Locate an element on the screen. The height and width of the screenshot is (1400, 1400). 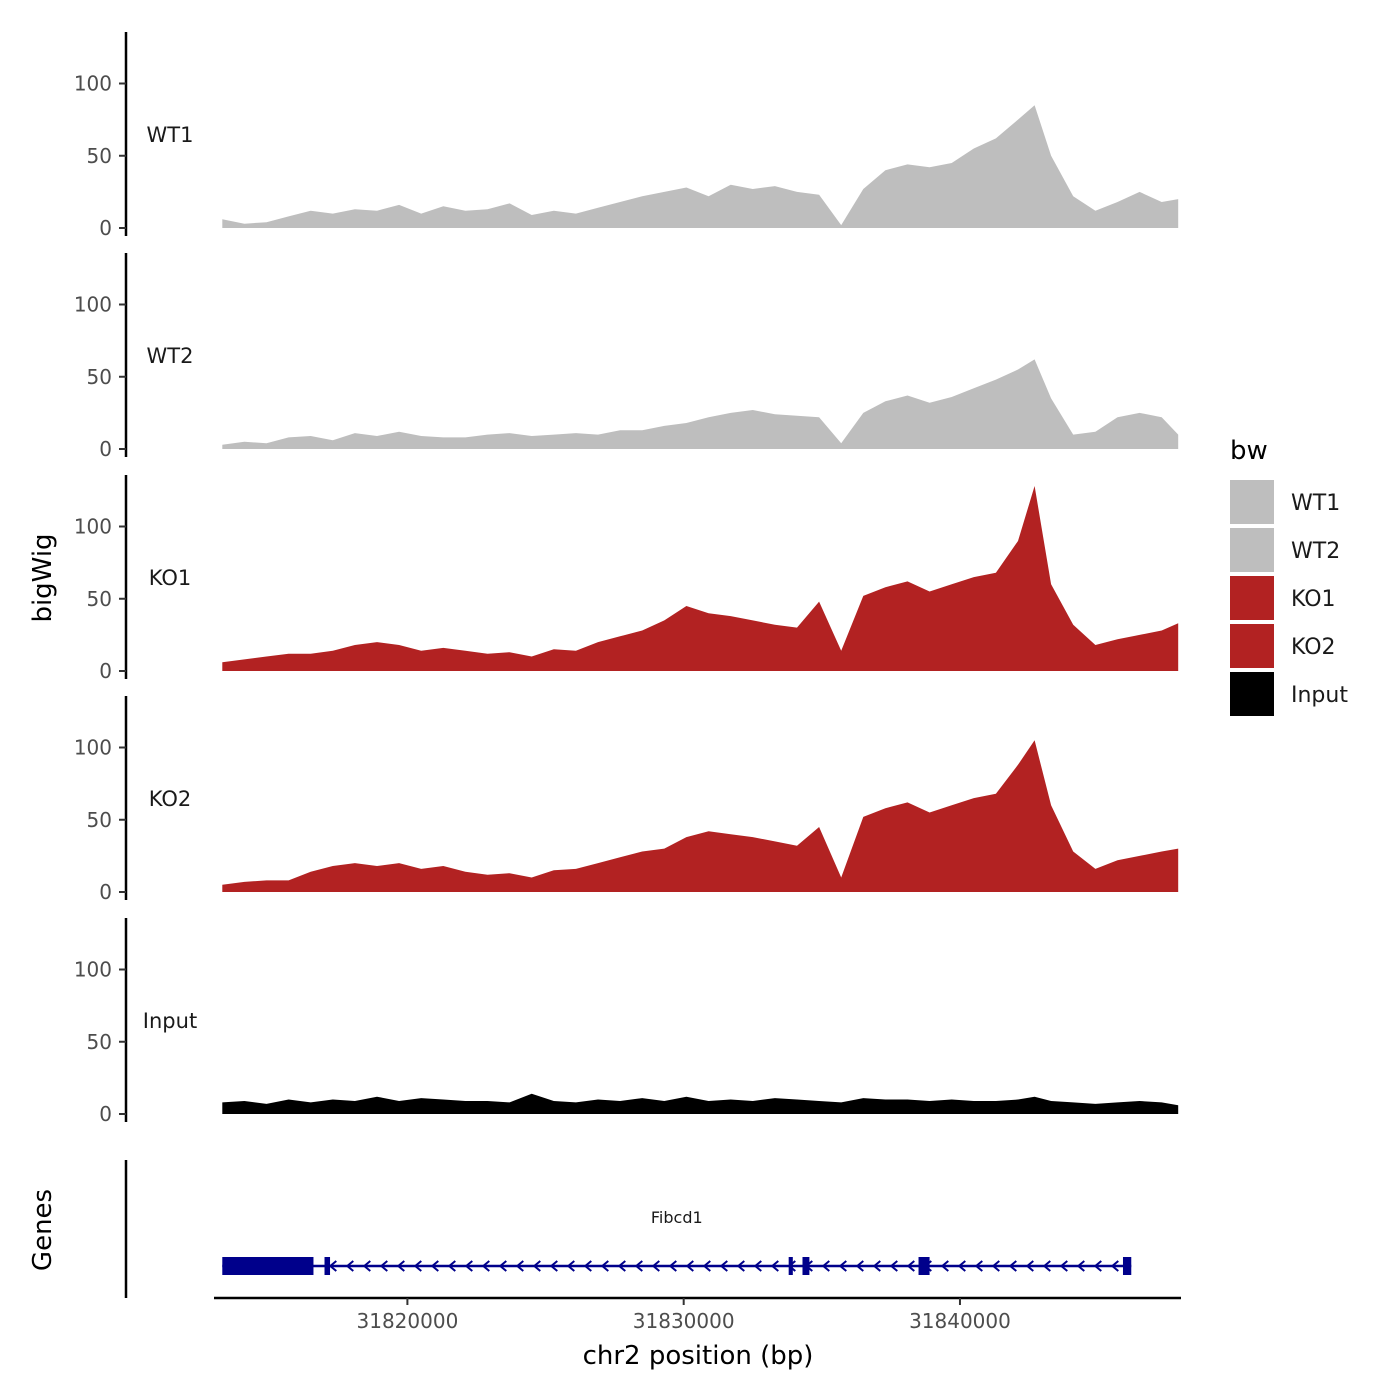
x-tick-label: 31840000 is located at coordinates (960, 1321).